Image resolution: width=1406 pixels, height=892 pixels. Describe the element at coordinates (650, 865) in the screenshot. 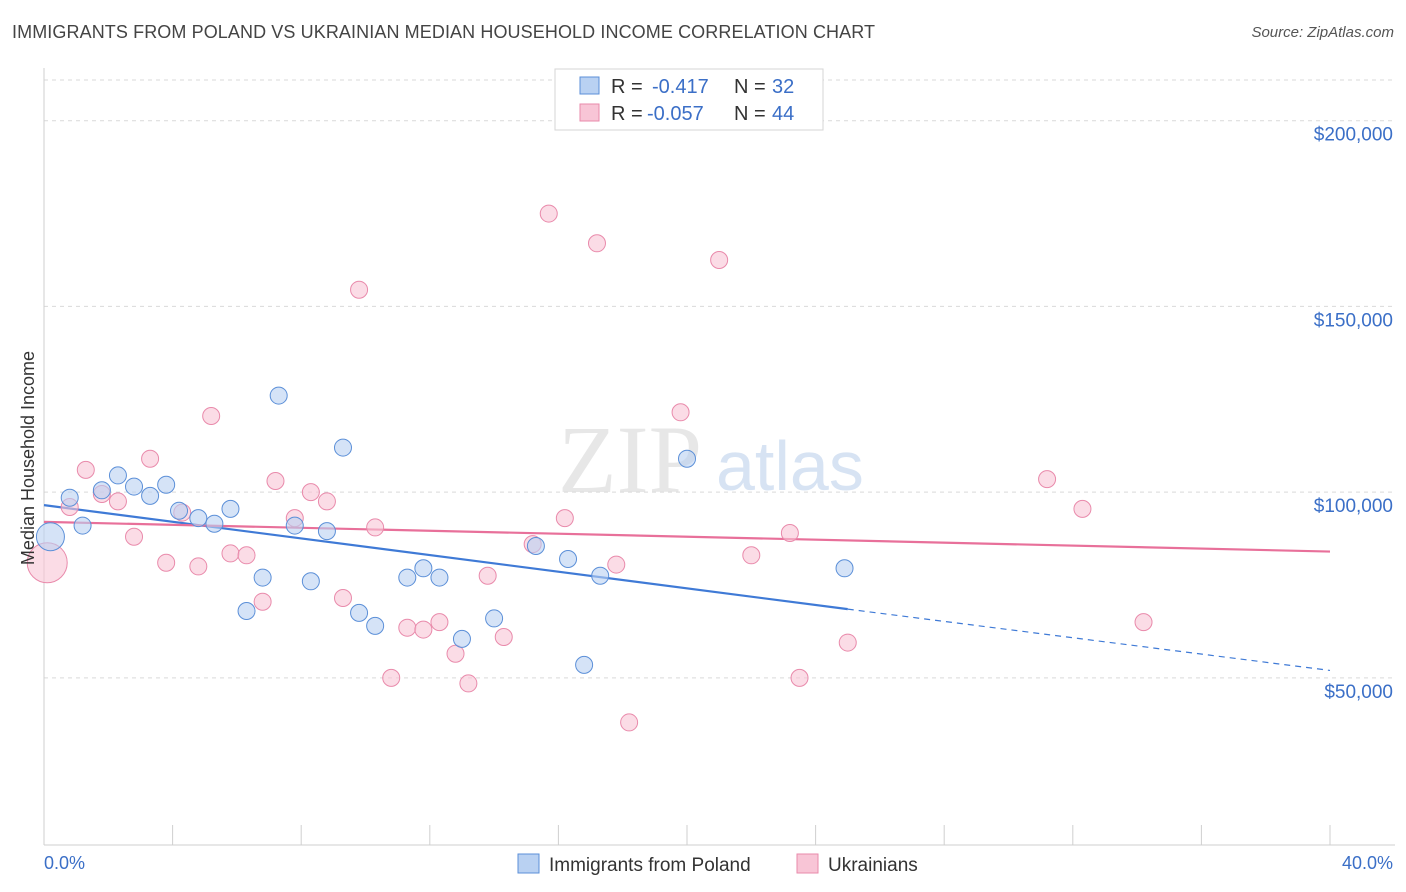

I see `bottom-legend-label-poland: Immigrants from Poland` at that location.